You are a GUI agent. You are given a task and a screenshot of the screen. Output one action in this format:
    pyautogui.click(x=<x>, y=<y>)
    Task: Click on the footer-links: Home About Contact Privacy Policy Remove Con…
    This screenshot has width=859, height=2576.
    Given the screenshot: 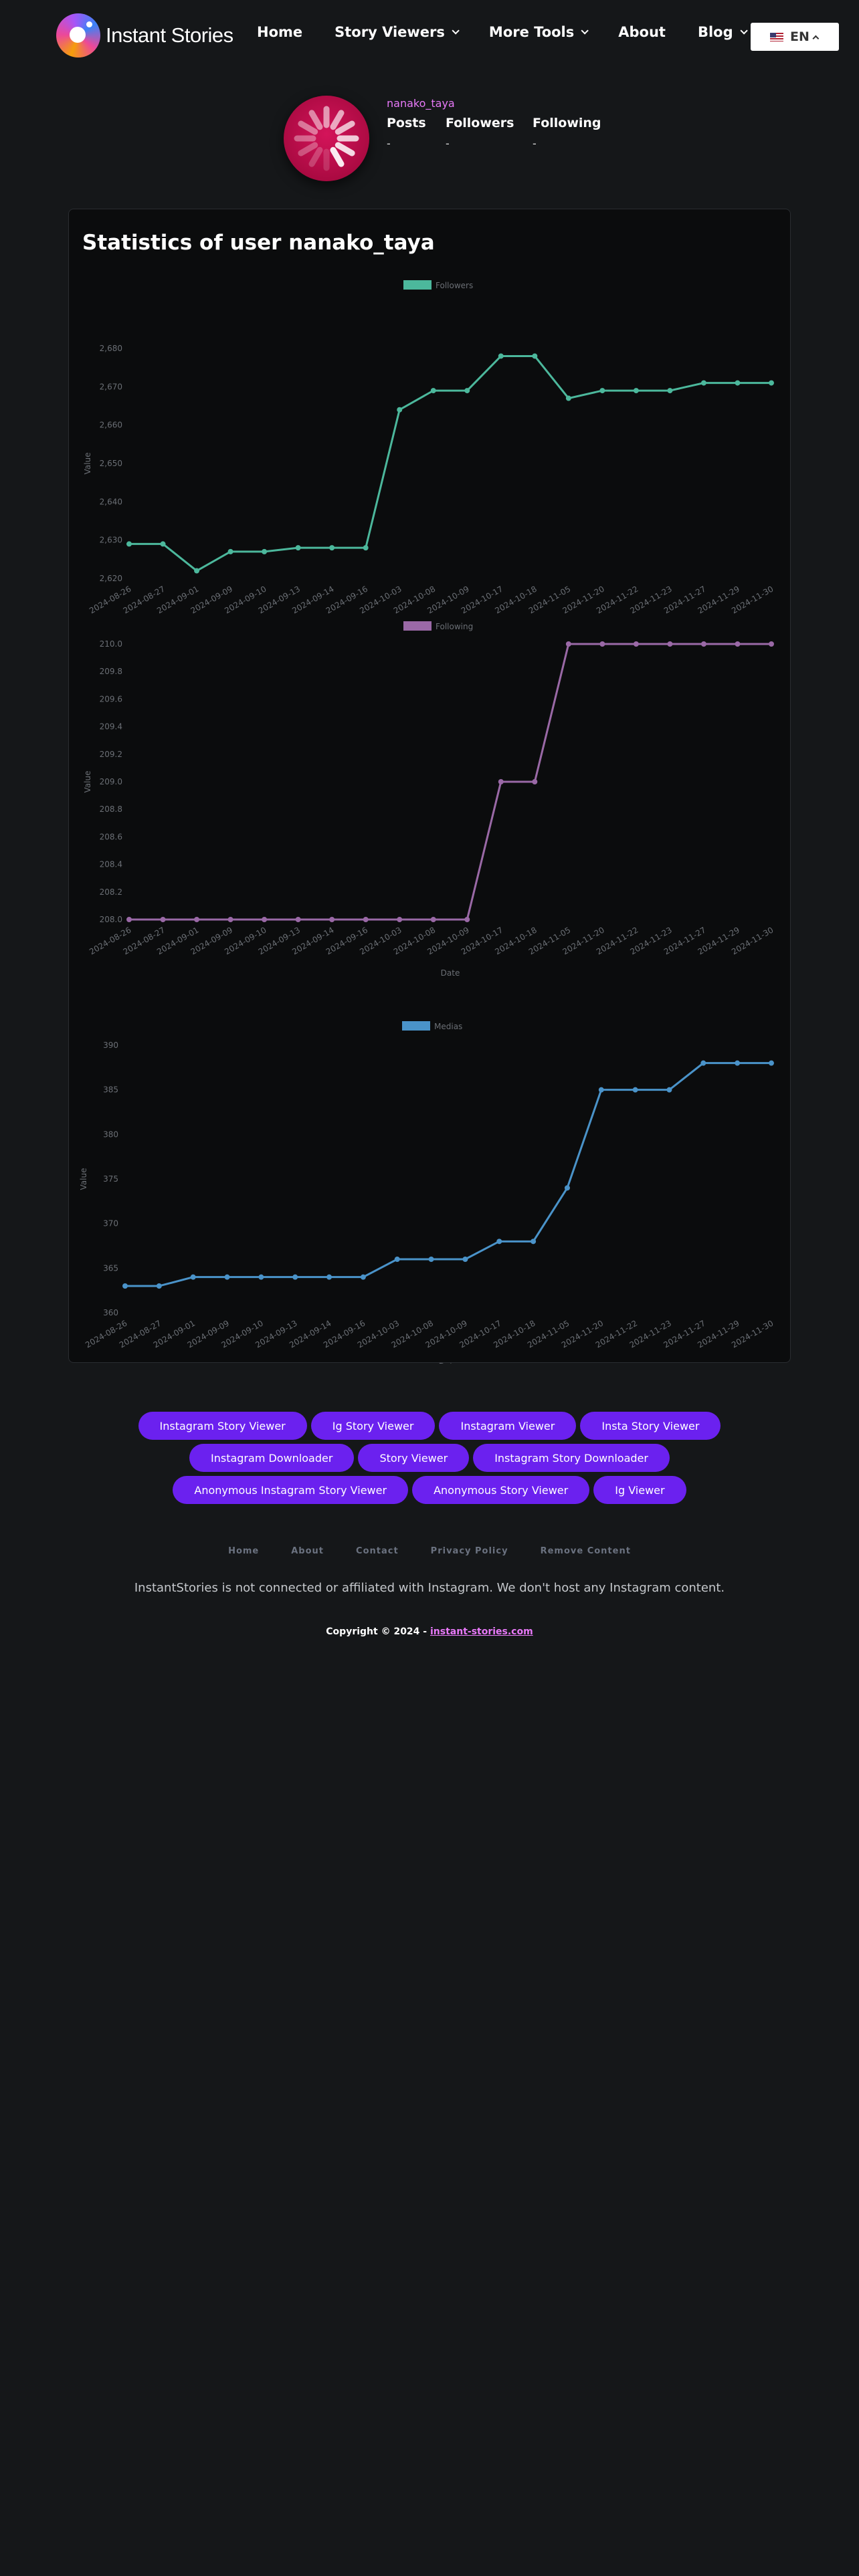 What is the action you would take?
    pyautogui.click(x=429, y=1551)
    